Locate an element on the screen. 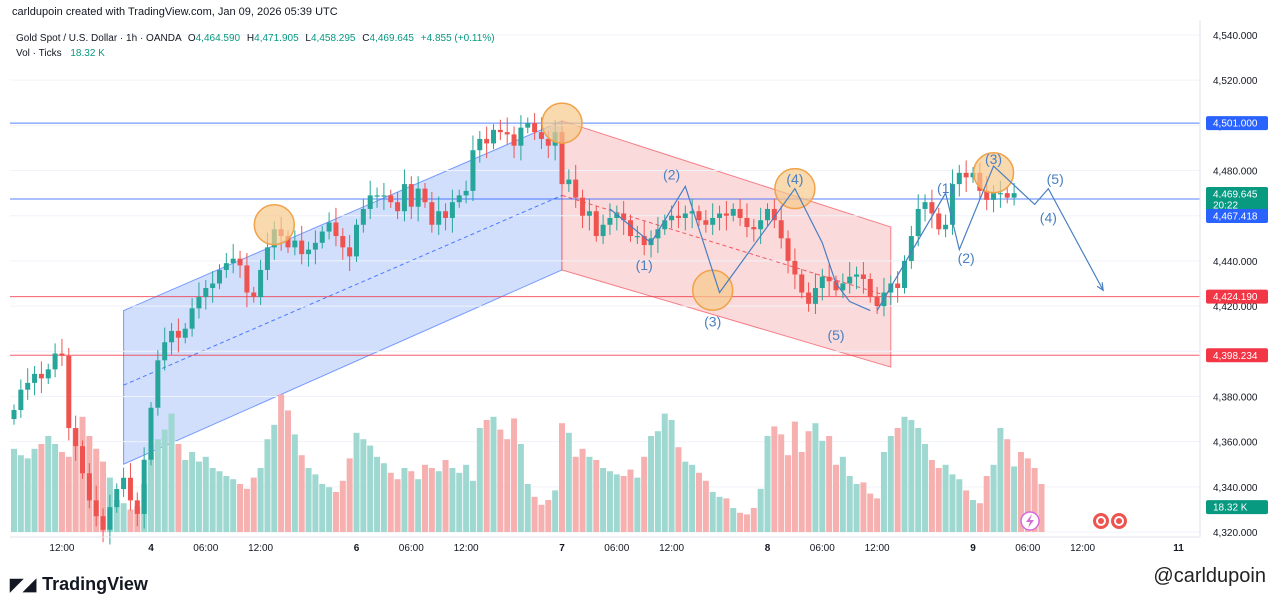  legend-l-label: L is located at coordinates (308, 38).